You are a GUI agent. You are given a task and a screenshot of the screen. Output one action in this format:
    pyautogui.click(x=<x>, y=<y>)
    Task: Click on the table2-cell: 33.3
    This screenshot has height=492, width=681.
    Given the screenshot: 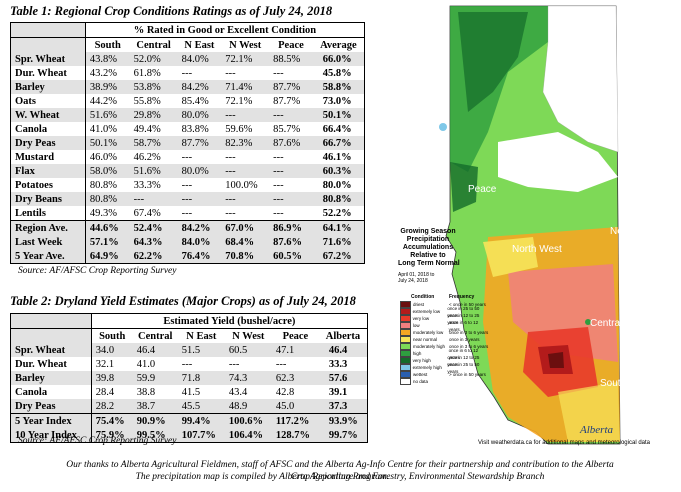 What is the action you would take?
    pyautogui.click(x=338, y=364)
    